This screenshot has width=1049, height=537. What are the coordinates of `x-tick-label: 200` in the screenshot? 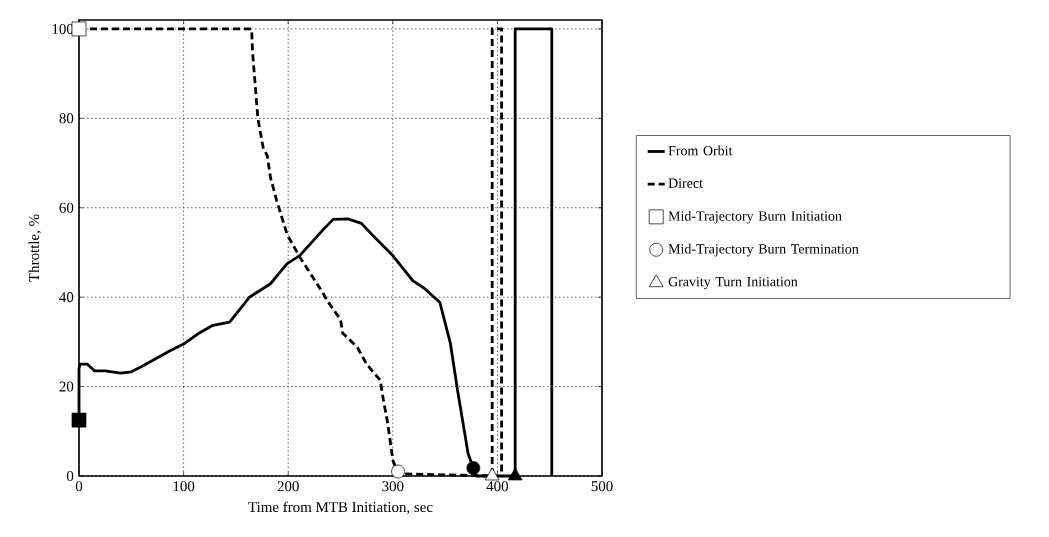 It's located at (288, 486).